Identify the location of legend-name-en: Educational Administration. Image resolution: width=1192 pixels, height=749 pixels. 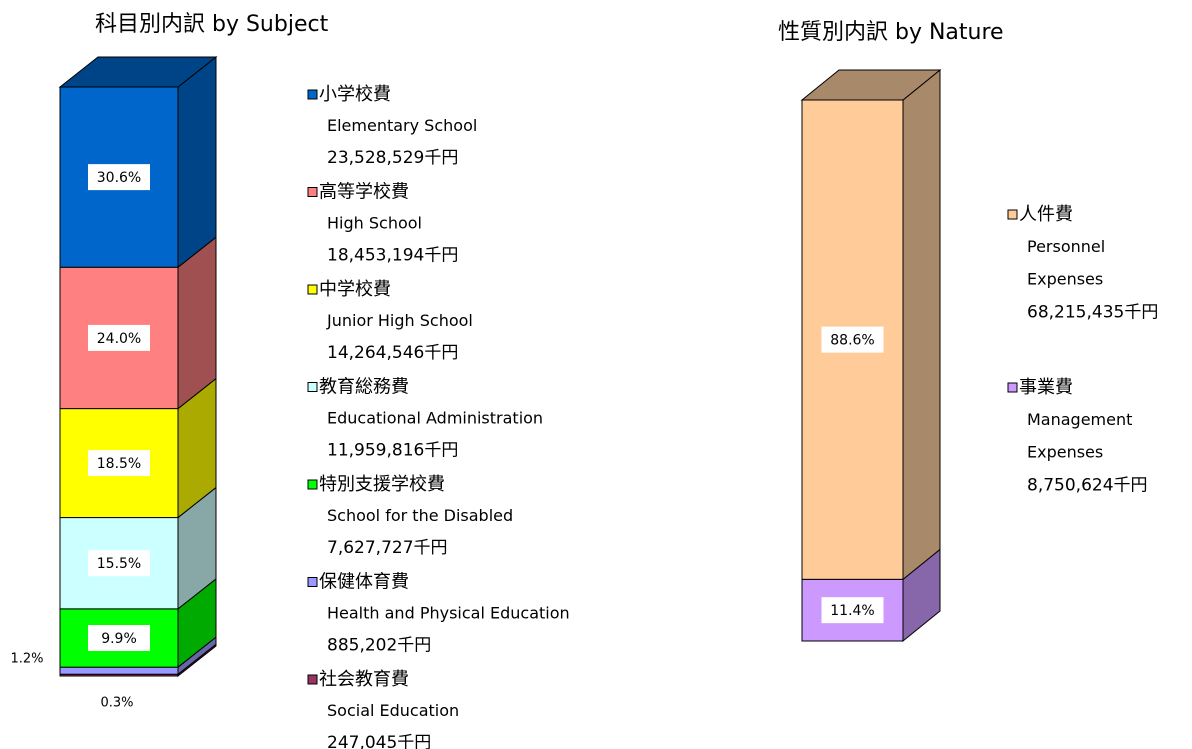
(435, 418).